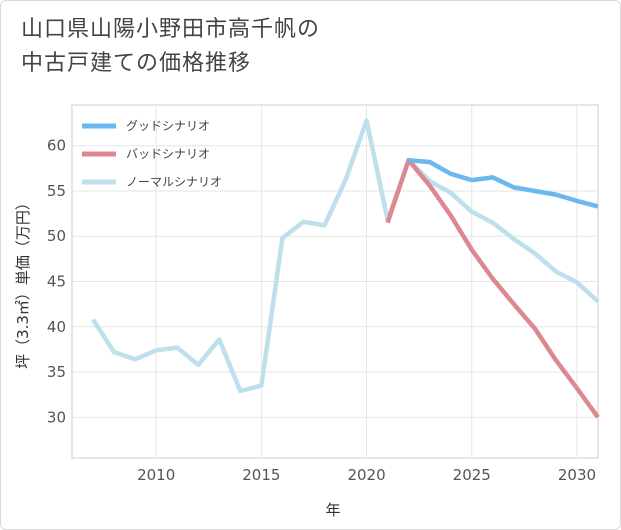 The width and height of the screenshot is (621, 530). Describe the element at coordinates (56, 417) in the screenshot. I see `y-tick-label: 30` at that location.